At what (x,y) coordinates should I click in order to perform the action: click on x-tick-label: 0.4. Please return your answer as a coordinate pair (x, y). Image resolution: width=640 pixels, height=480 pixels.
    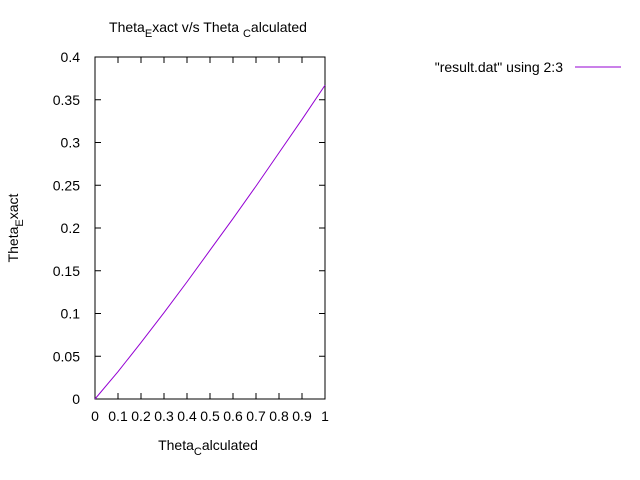
    Looking at the image, I should click on (187, 416).